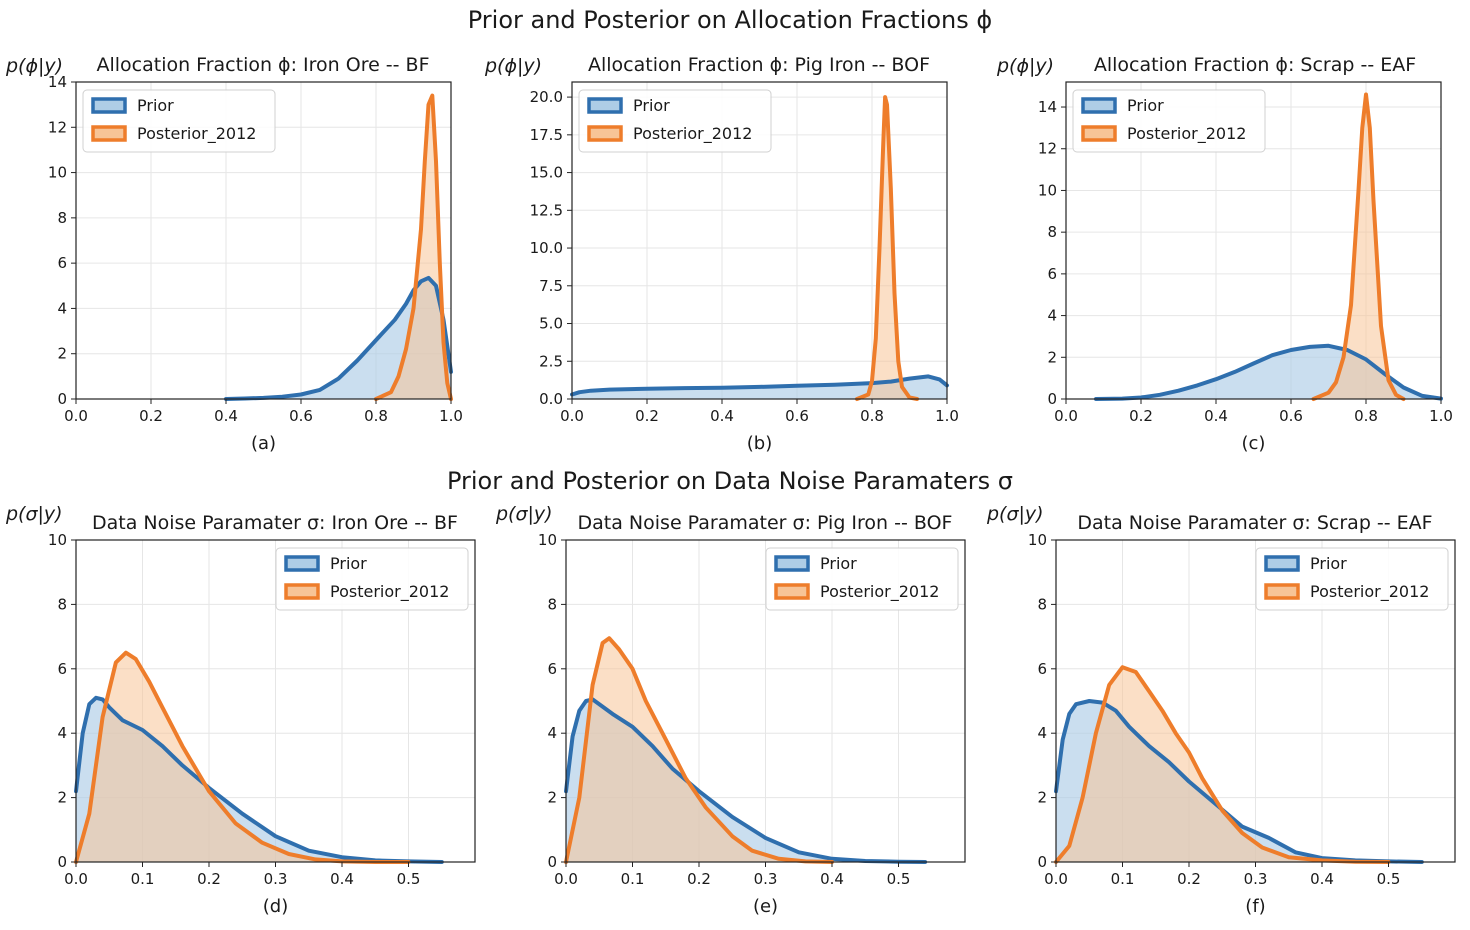  Describe the element at coordinates (765, 523) in the screenshot. I see `panel-title: Data Noise Paramater σ: Pig Iron -- BOF` at that location.